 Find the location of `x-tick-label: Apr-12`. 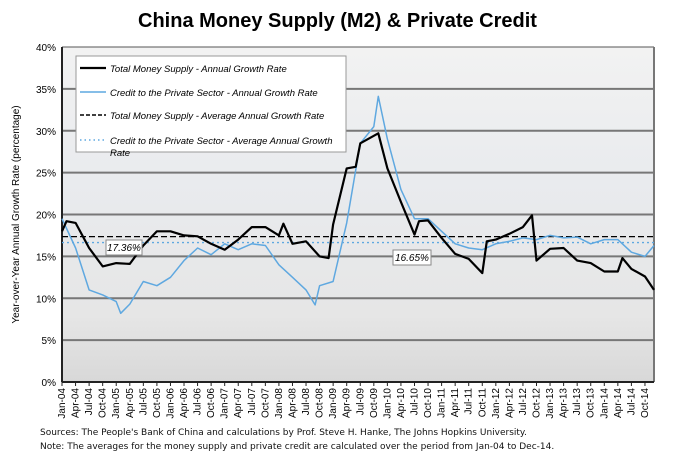

x-tick-label: Apr-12 is located at coordinates (509, 403).